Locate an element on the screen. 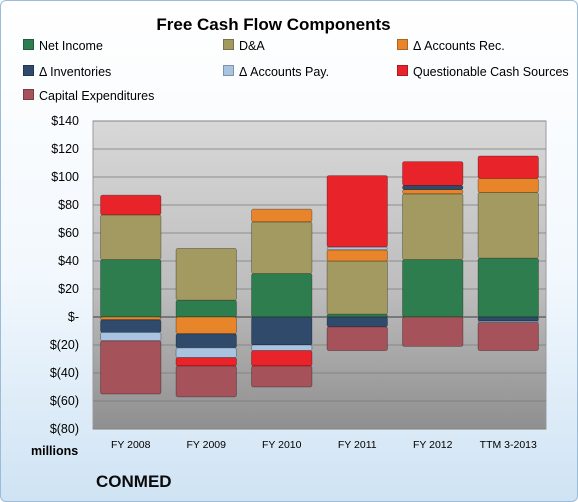 This screenshot has height=502, width=578. legend-item-capital-expenditures: Capital Expenditures is located at coordinates (88, 96).